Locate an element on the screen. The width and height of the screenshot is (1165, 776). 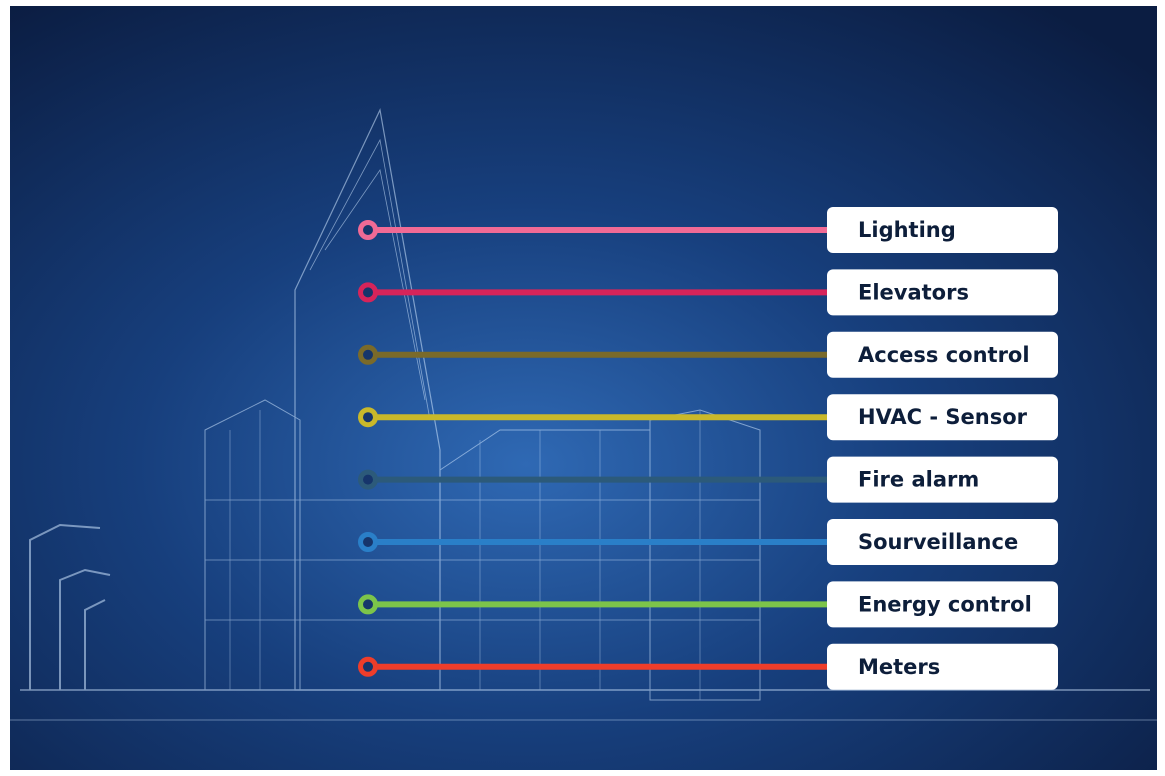
label-text: HVAC - Sensor is located at coordinates (943, 417).